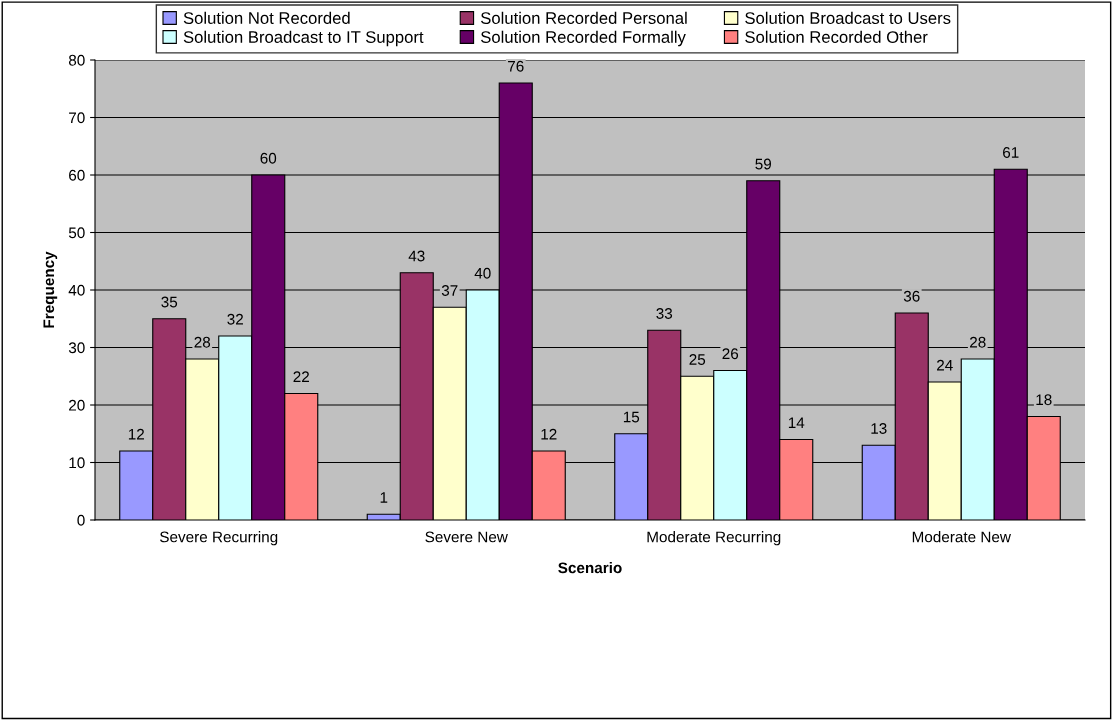 Image resolution: width=1114 pixels, height=720 pixels. What do you see at coordinates (961, 537) in the screenshot?
I see `x-tick-label: Moderate New` at bounding box center [961, 537].